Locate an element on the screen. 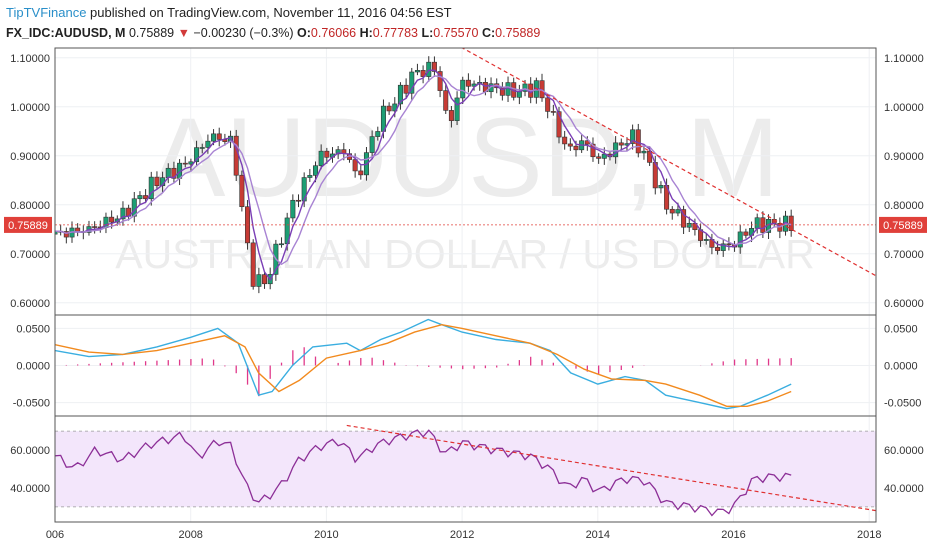 The height and width of the screenshot is (550, 932). macd-tick-left: -0.0500 is located at coordinates (31, 404).